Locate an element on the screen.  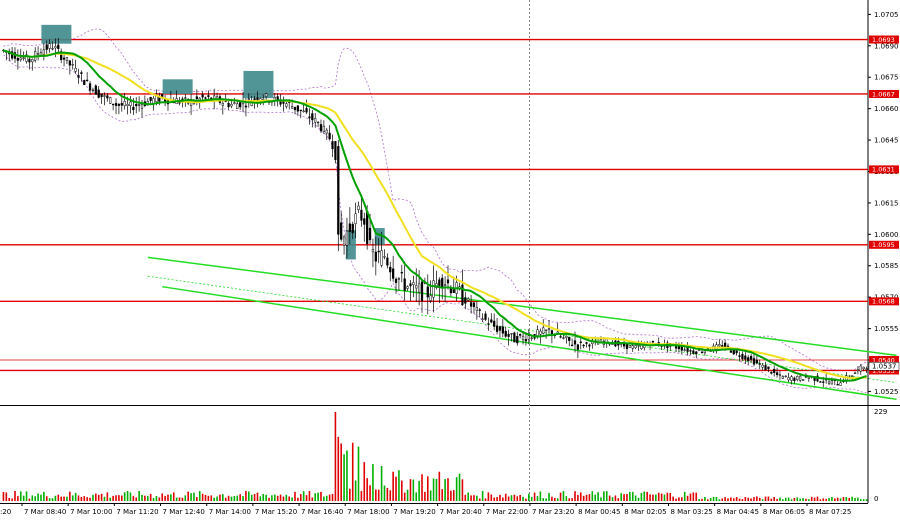
time-tick-label: 8 Mar 02:05 is located at coordinates (645, 512).